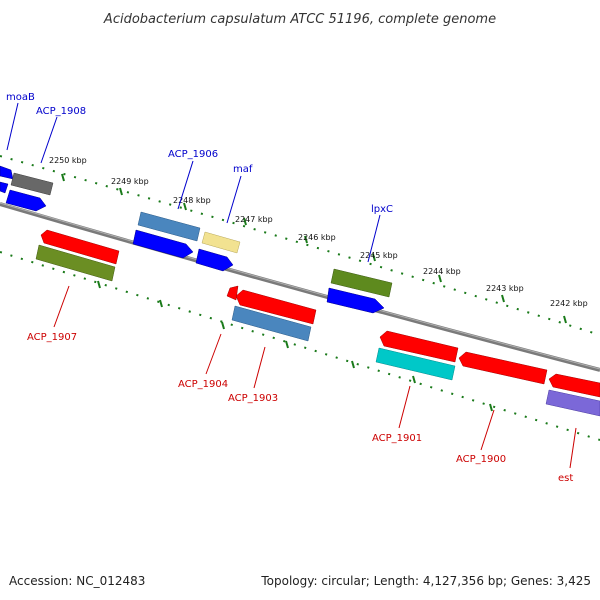 Image resolution: width=600 pixels, height=600 pixels. What do you see at coordinates (505, 288) in the screenshot?
I see `tick-label-2243: 2243 kbp` at bounding box center [505, 288].